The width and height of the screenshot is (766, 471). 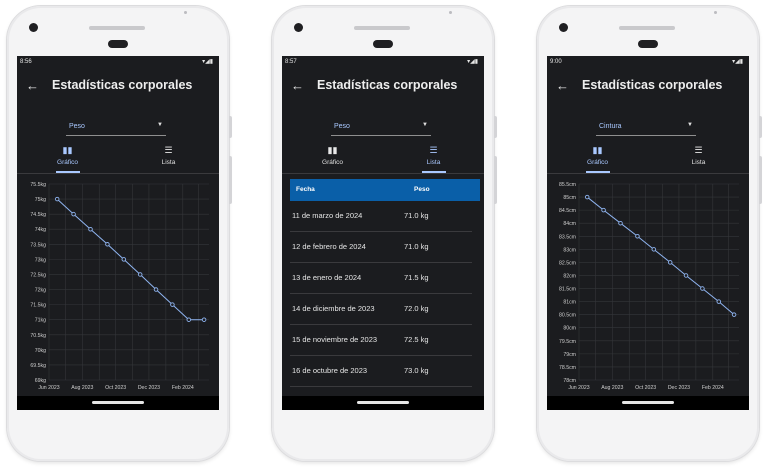 What do you see at coordinates (330, 370) in the screenshot?
I see `row-date: 16 de octubre de 2023` at bounding box center [330, 370].